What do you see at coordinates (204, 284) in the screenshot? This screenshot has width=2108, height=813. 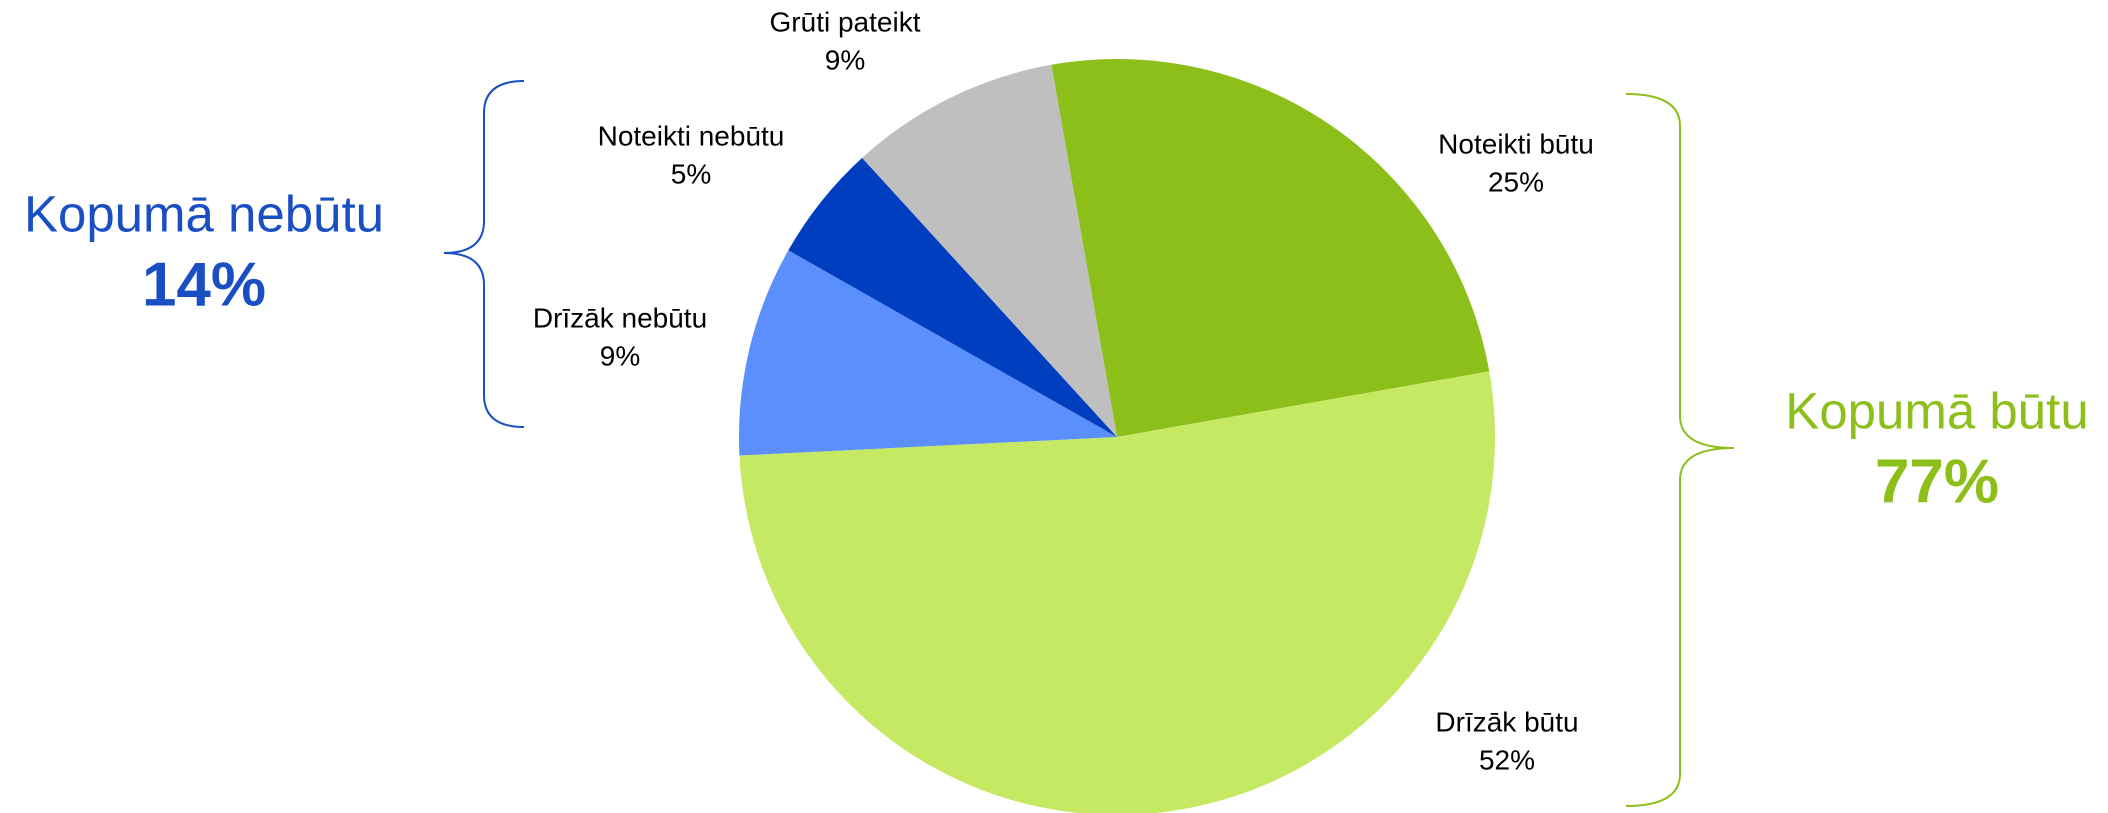 I see `group-value: 14%` at bounding box center [204, 284].